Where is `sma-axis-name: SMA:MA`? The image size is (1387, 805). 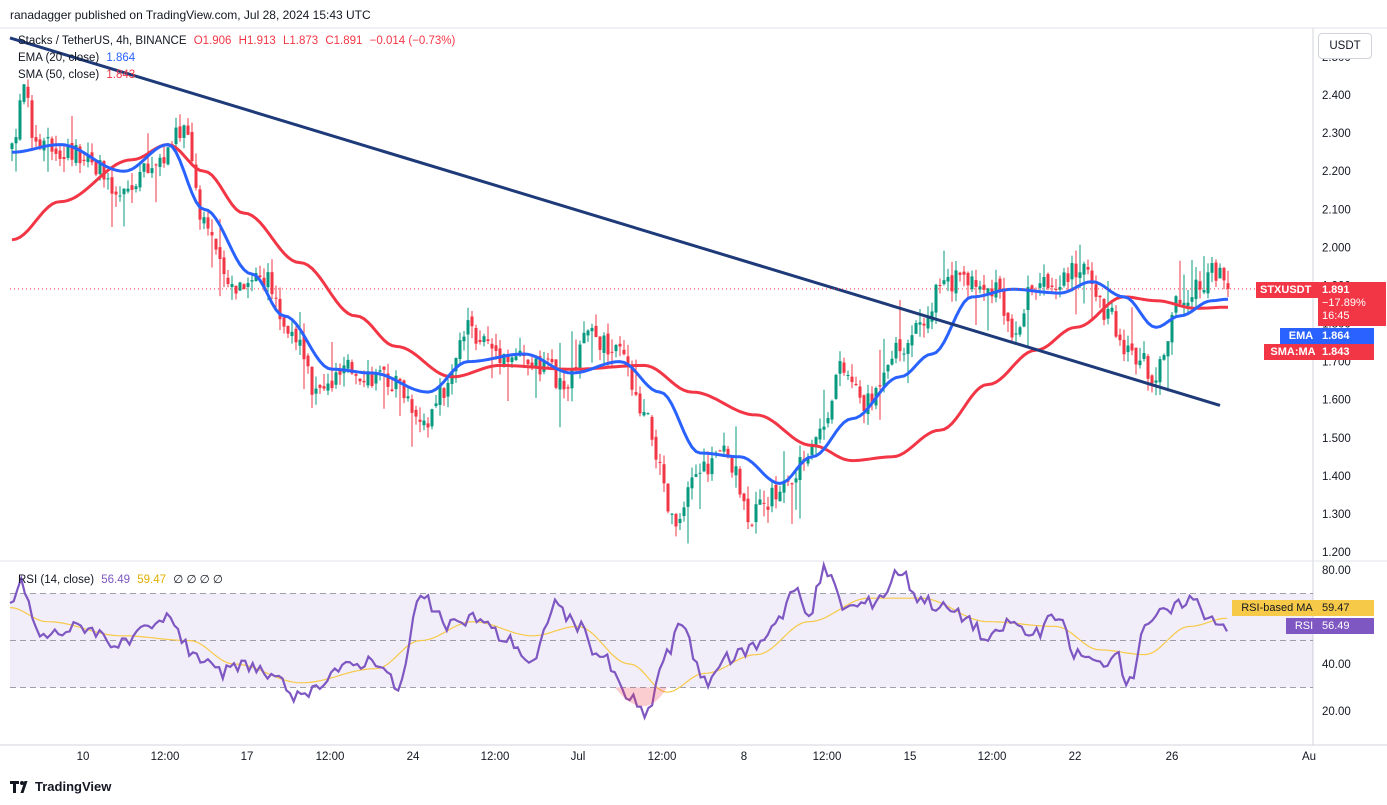
sma-axis-name: SMA:MA is located at coordinates (1293, 352).